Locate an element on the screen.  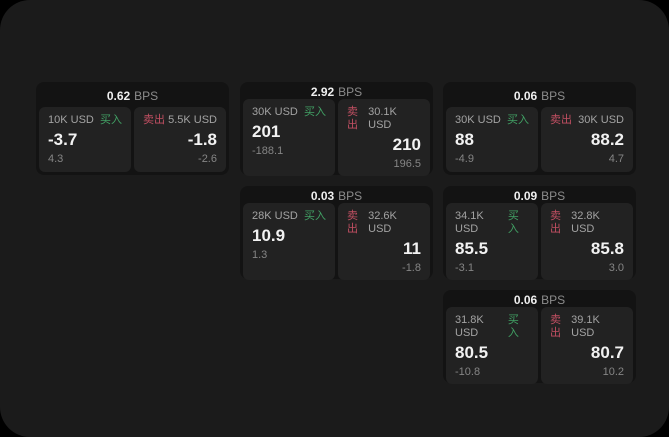
bps-value: 2.92 is located at coordinates (322, 92).